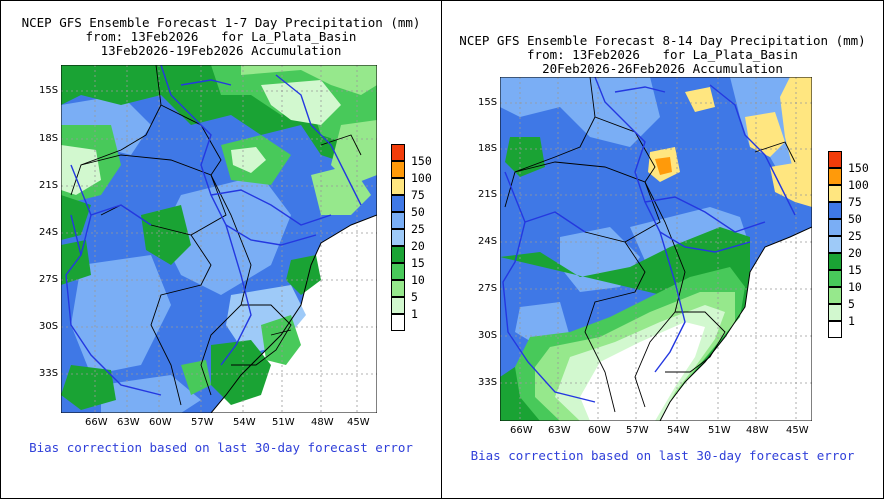 The height and width of the screenshot is (501, 884). I want to click on right-ocean, so click(736, 324).